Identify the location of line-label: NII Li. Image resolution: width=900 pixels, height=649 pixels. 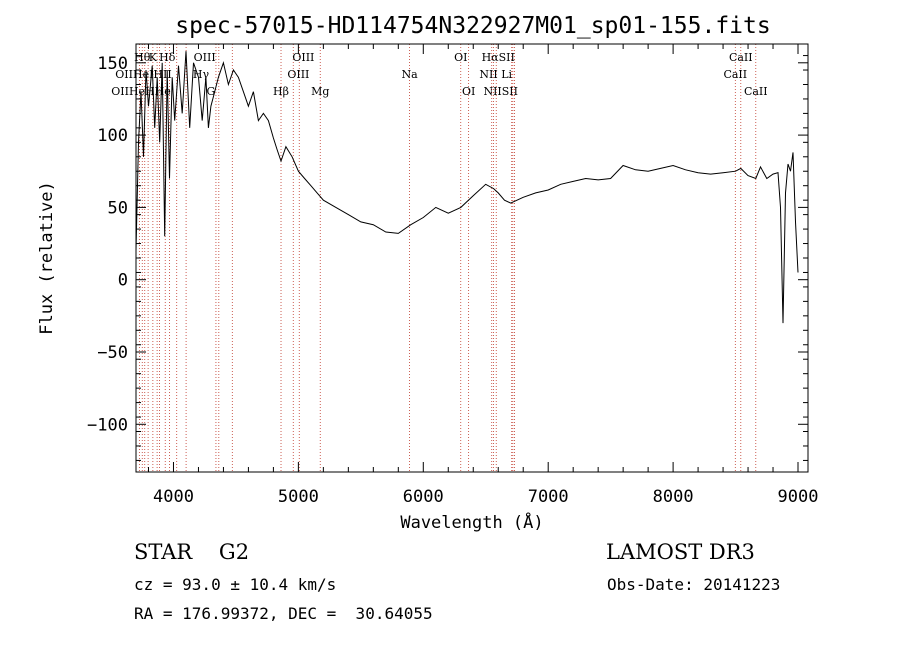
(495, 74).